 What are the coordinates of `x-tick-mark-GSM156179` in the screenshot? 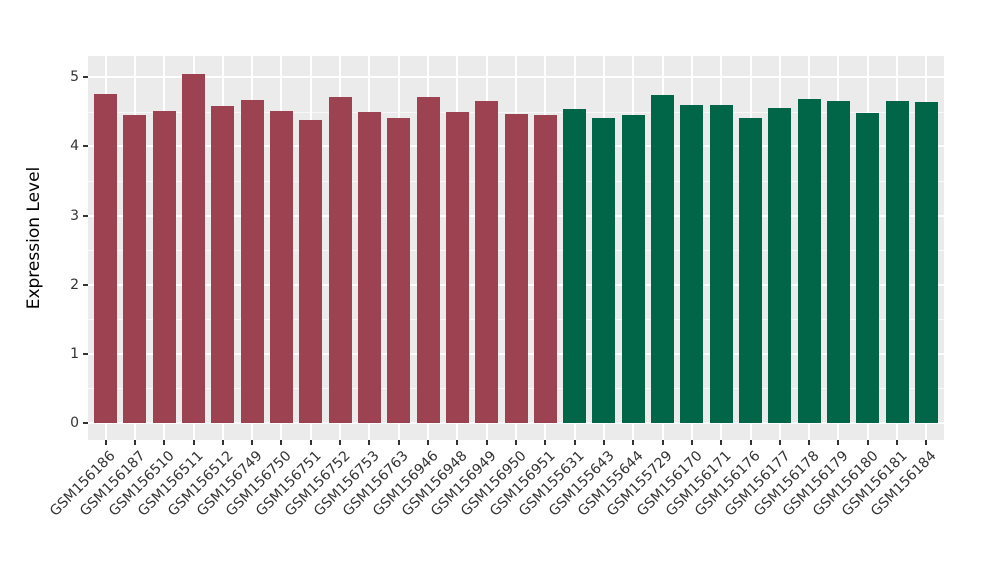 It's located at (838, 442).